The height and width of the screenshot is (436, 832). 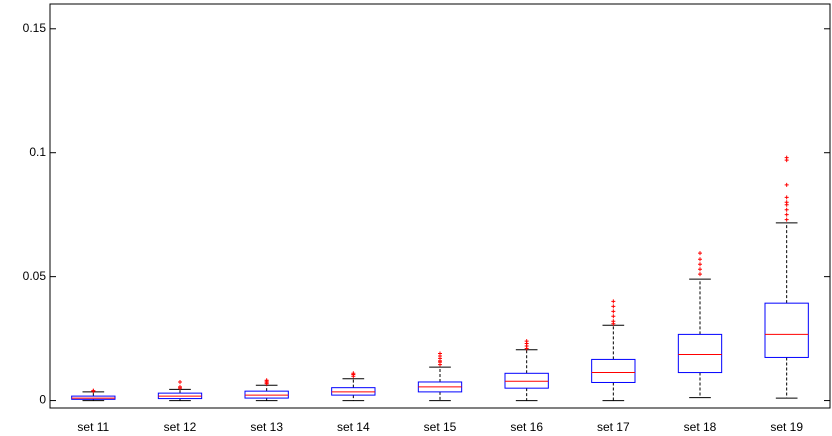 What do you see at coordinates (37, 152) in the screenshot?
I see `y-tick-label: 0.1` at bounding box center [37, 152].